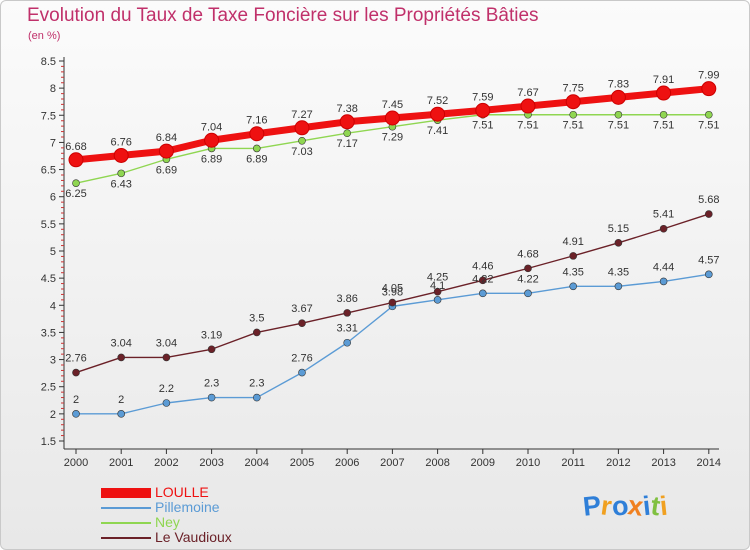 The height and width of the screenshot is (550, 750). What do you see at coordinates (193, 537) in the screenshot?
I see `legend-label: Le Vaudioux` at bounding box center [193, 537].